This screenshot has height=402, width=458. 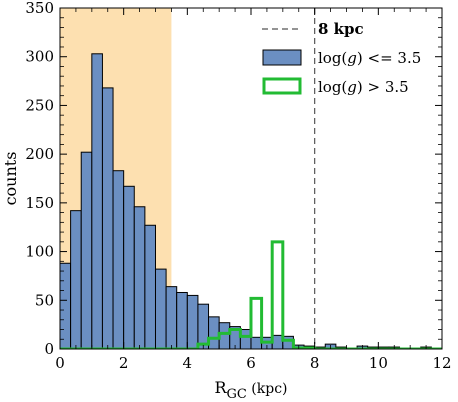 I want to click on legend-label-low-logg: log(g) <= 3.5, so click(x=369, y=58).